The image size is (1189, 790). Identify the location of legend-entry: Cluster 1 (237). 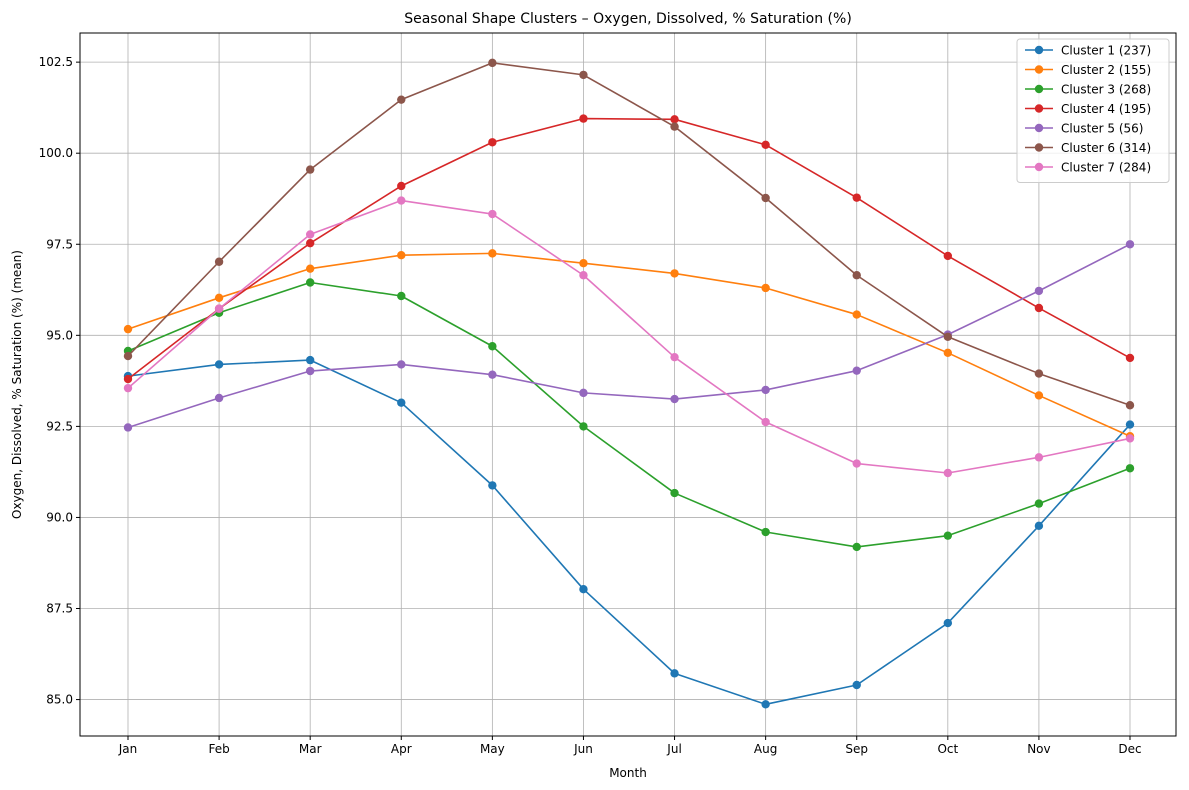
(1088, 51).